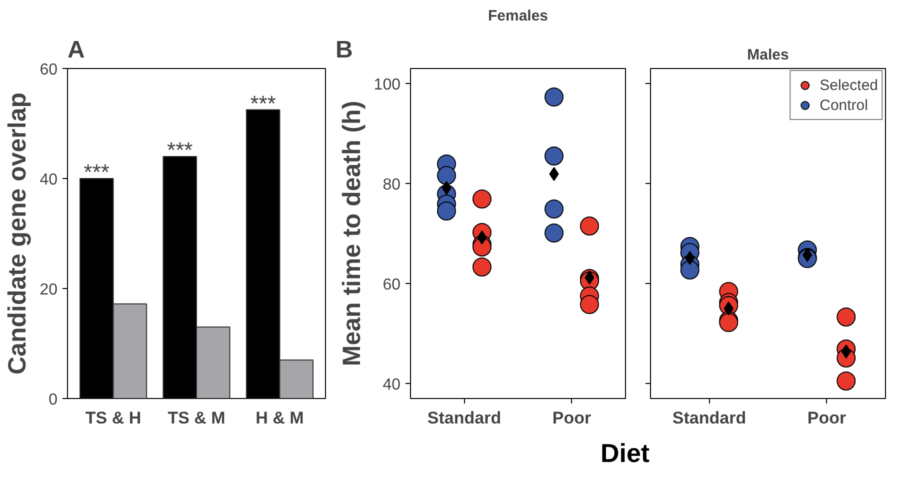  What do you see at coordinates (518, 16) in the screenshot?
I see `chart-title: Females` at bounding box center [518, 16].